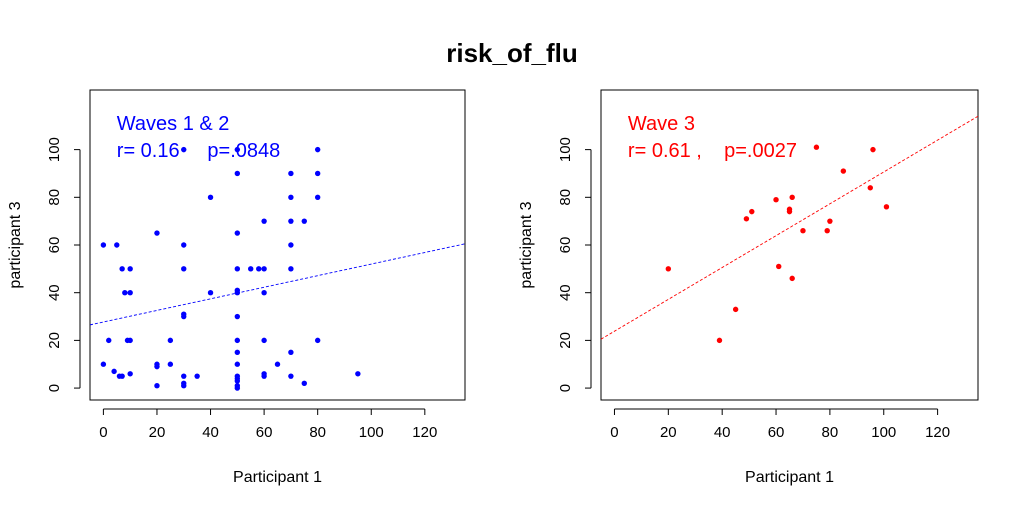 This screenshot has height=517, width=1024. Describe the element at coordinates (173, 124) in the screenshot. I see `panel-annotation-line: Waves 1 & 2` at that location.